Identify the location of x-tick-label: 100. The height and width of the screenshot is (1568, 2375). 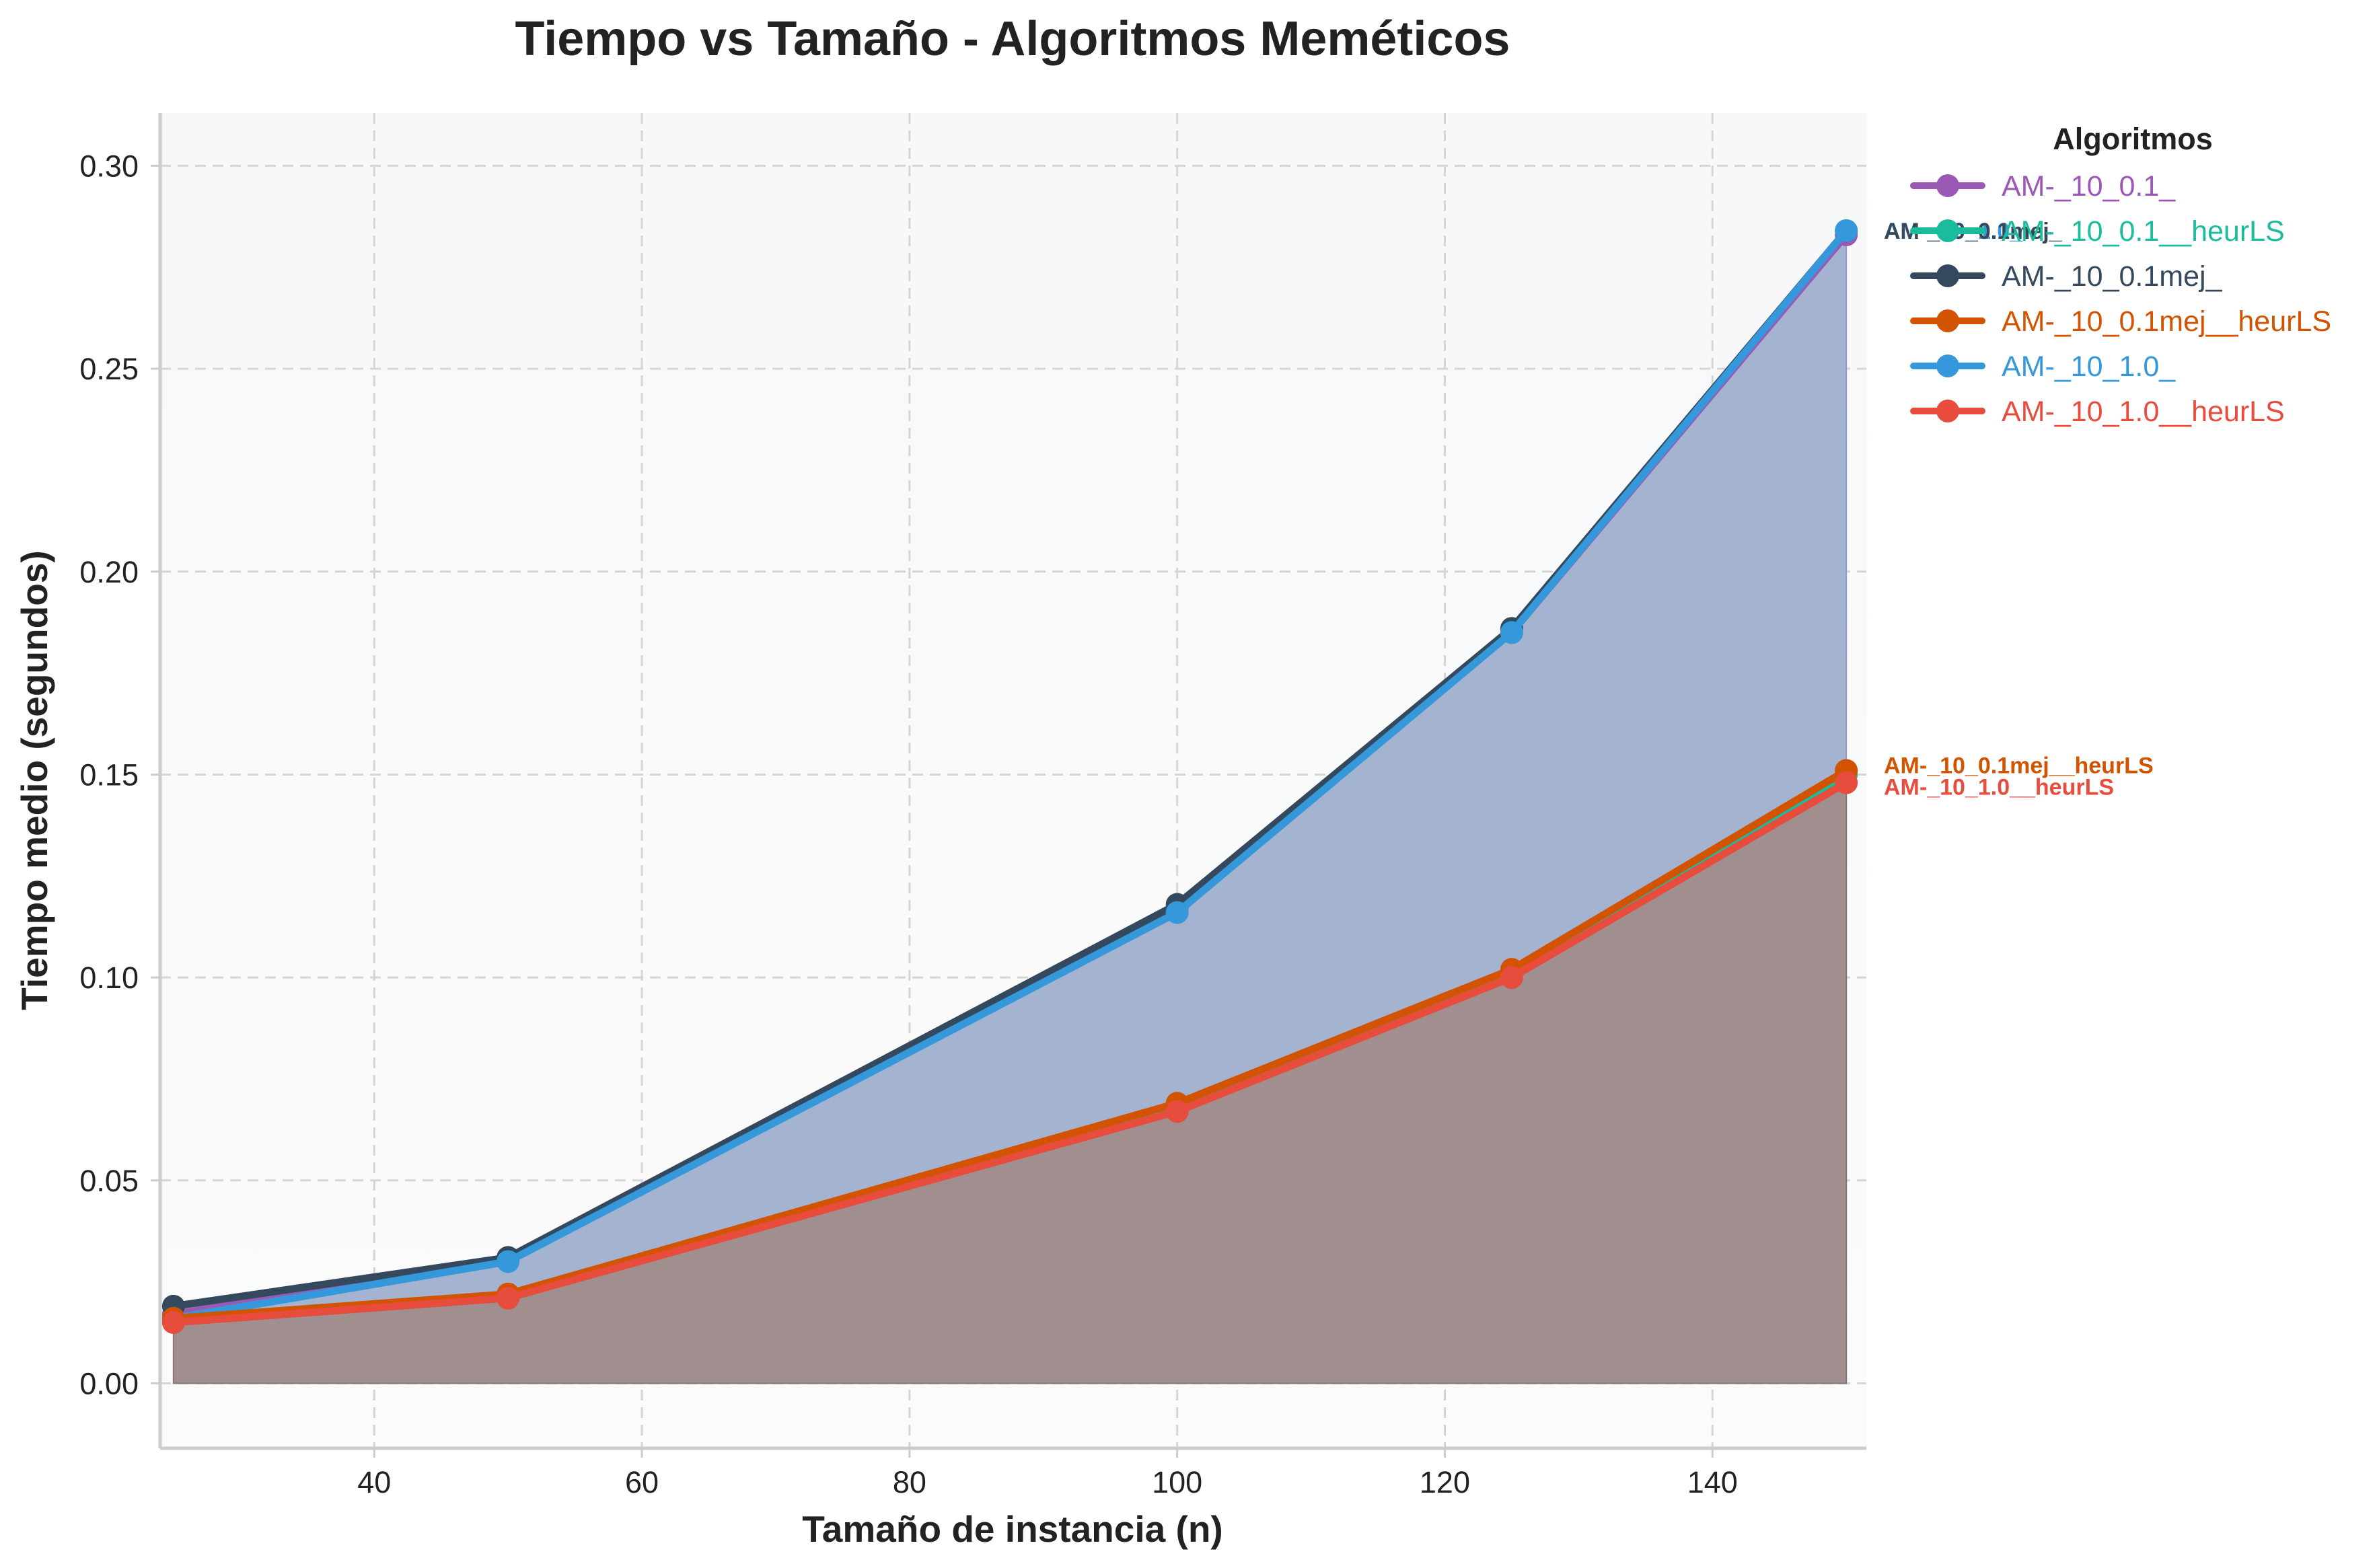
(1177, 1482).